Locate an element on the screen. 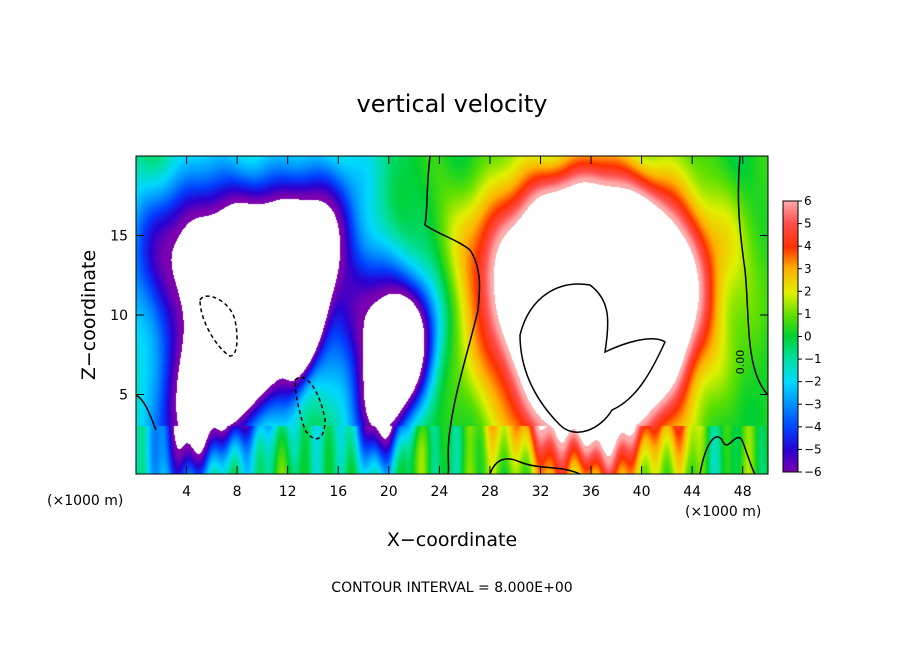  colorbar is located at coordinates (790, 336).